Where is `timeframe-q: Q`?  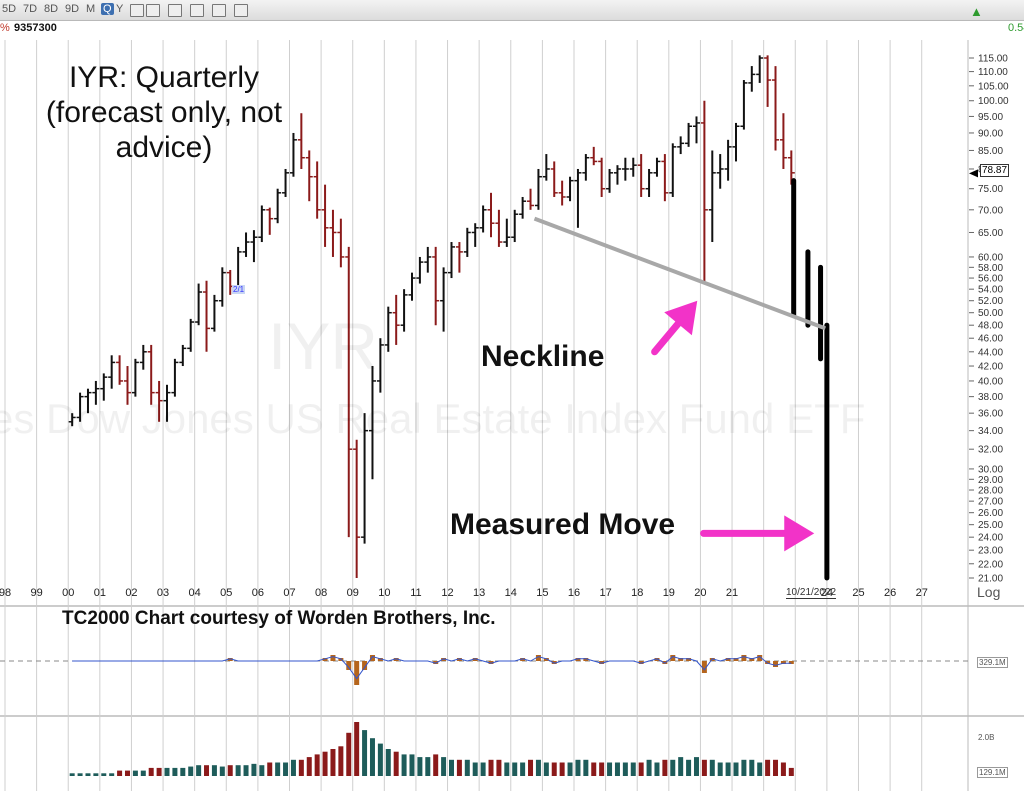
timeframe-q: Q is located at coordinates (107, 9).